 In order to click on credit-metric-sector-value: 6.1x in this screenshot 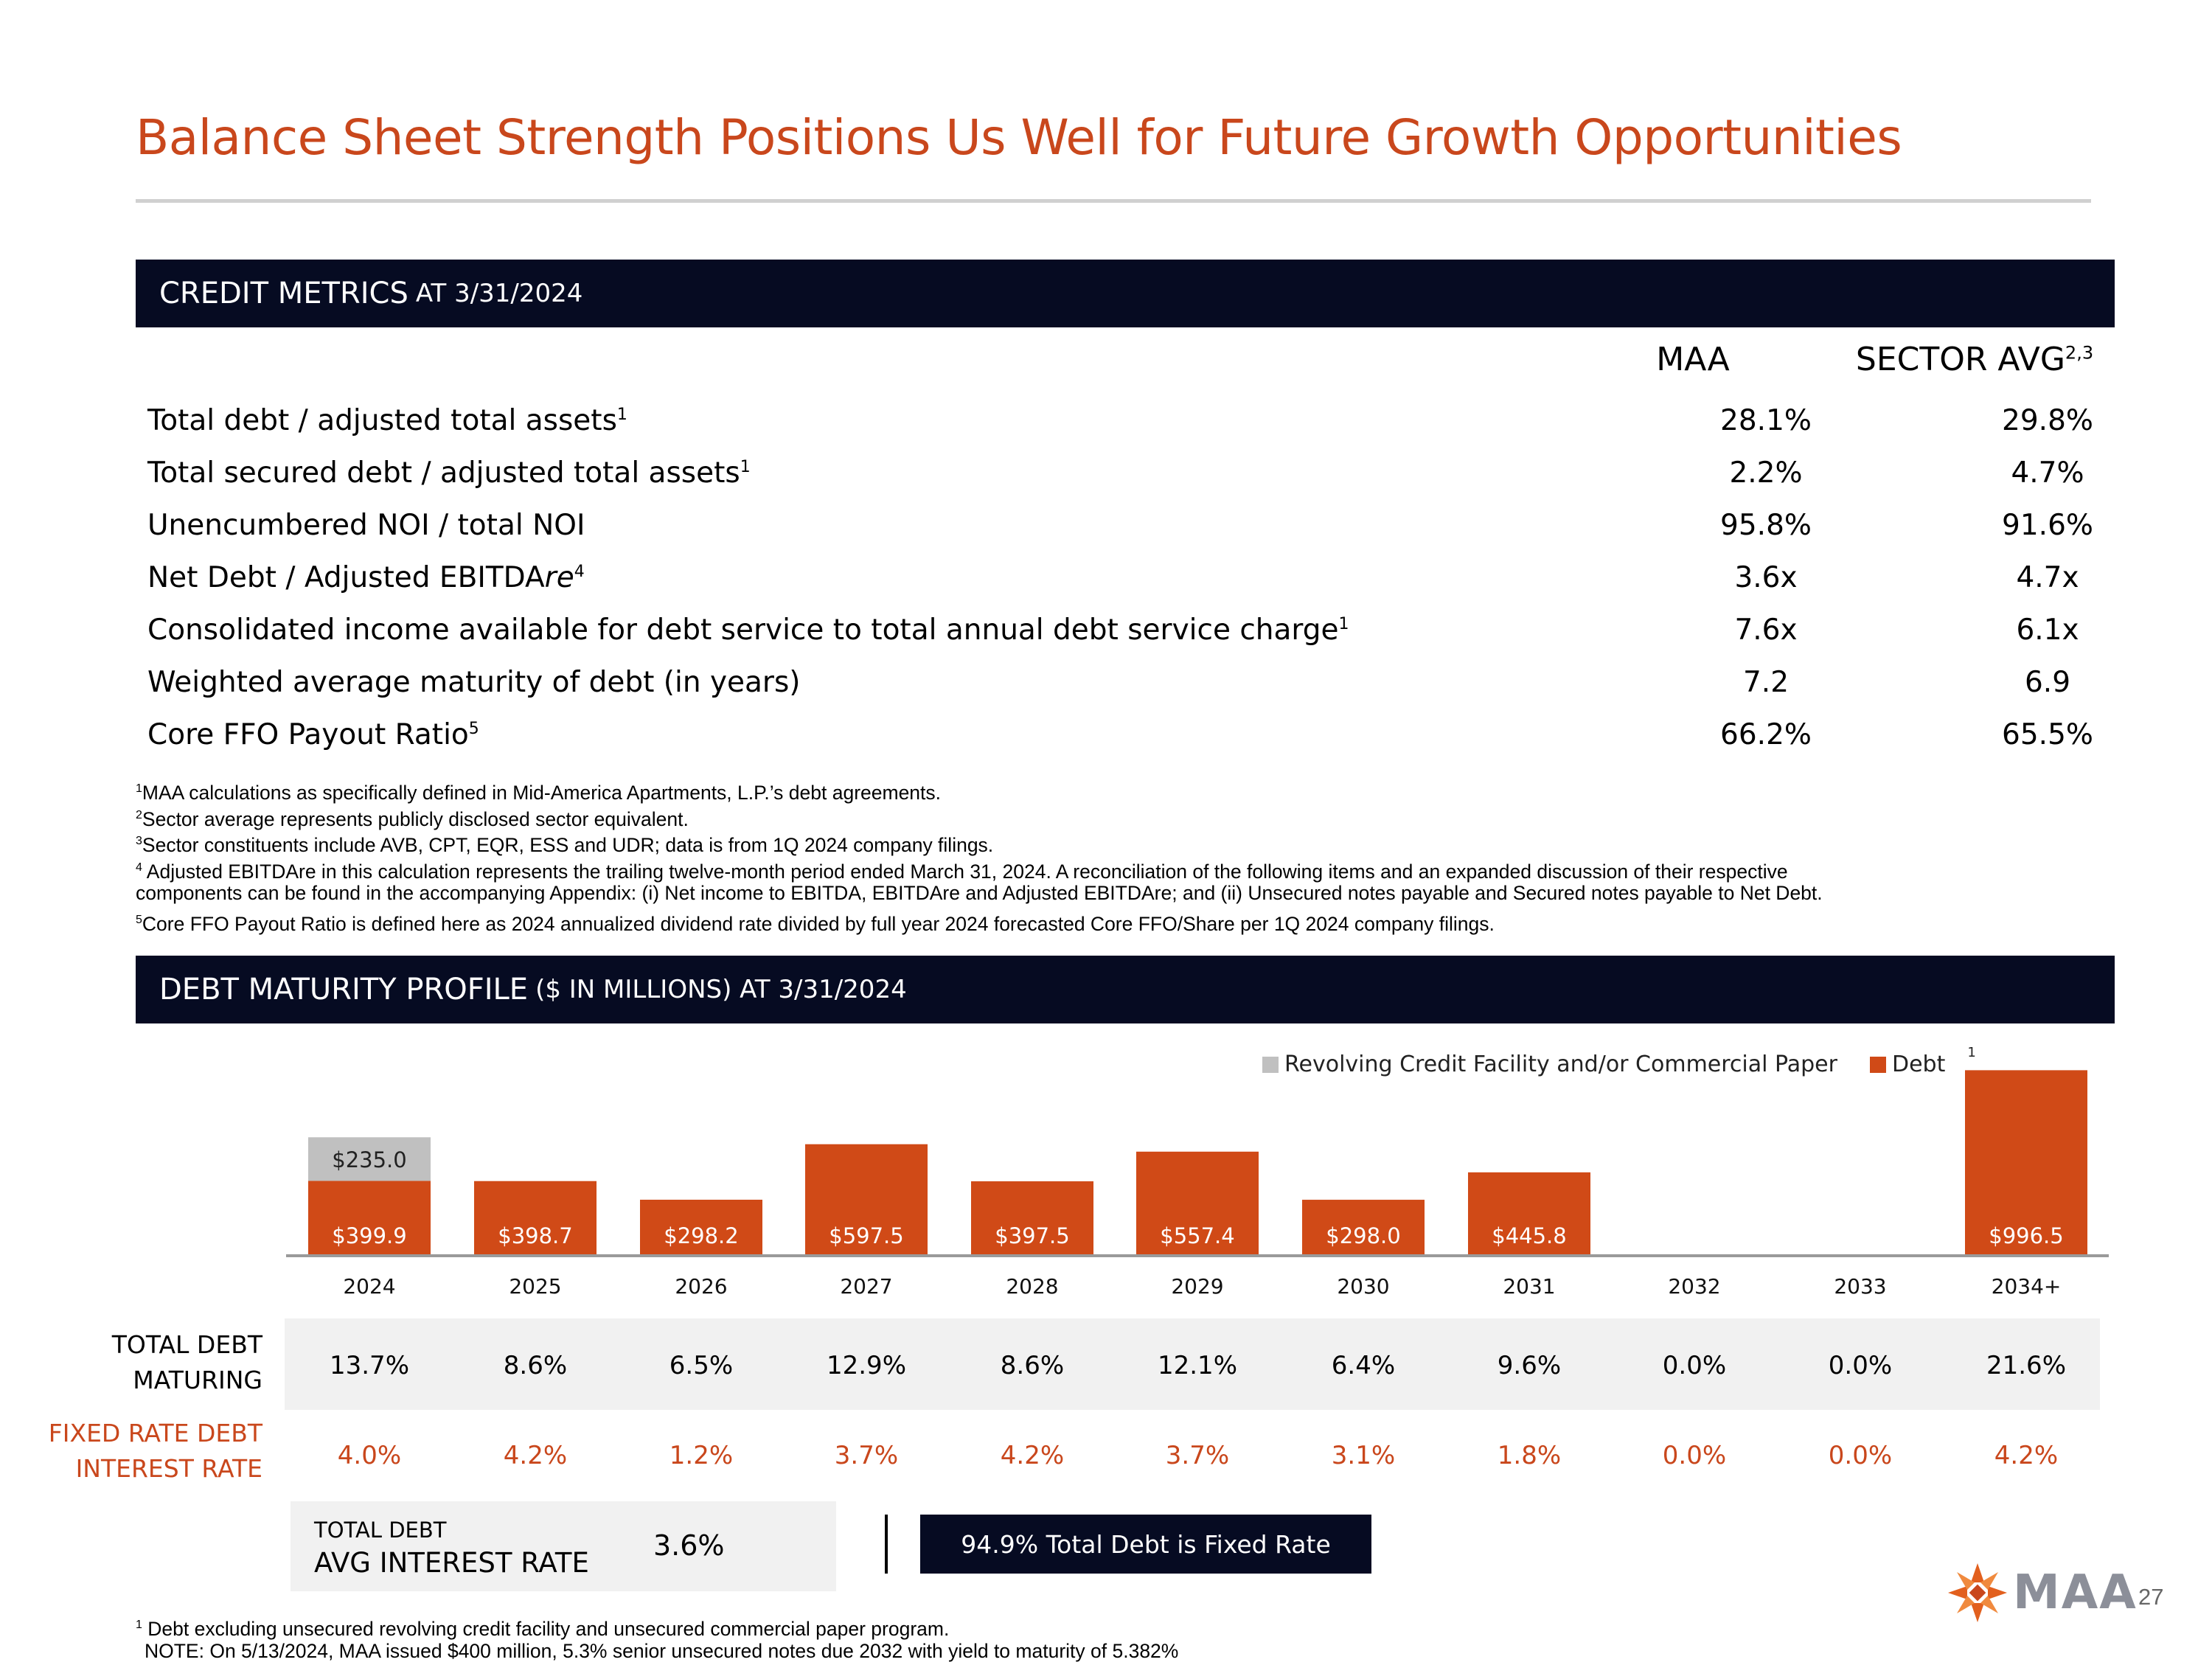, I will do `click(2047, 630)`.